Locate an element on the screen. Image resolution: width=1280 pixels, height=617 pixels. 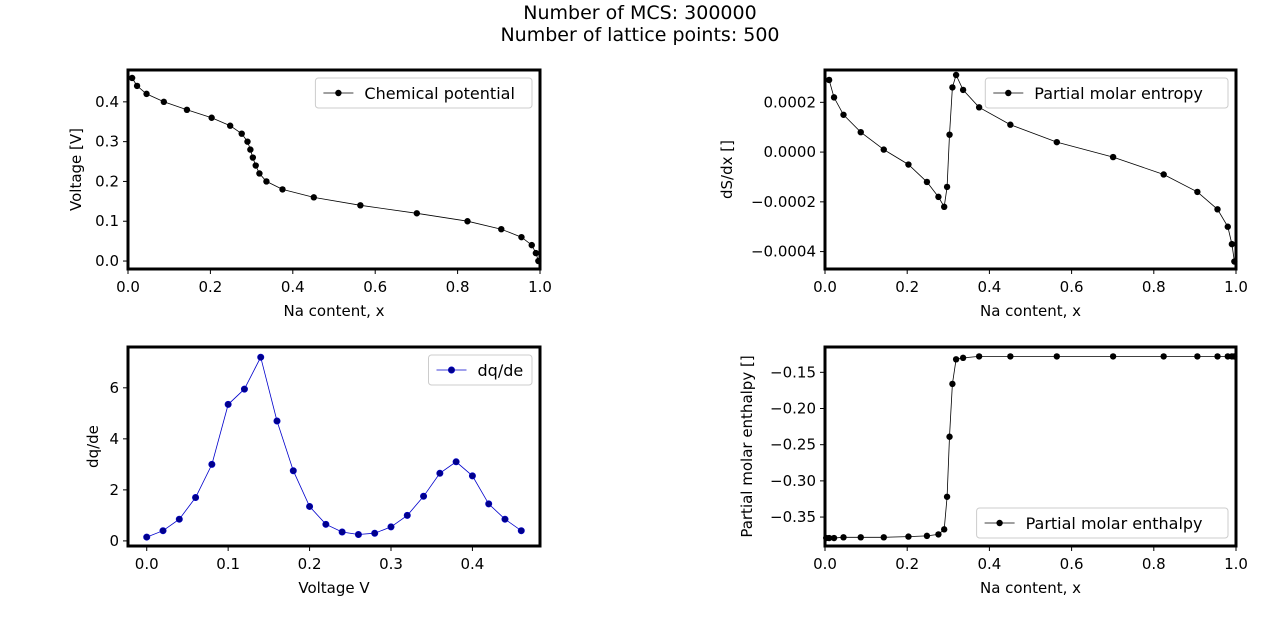
entropy-ylabel: dS/dx [] is located at coordinates (727, 169).